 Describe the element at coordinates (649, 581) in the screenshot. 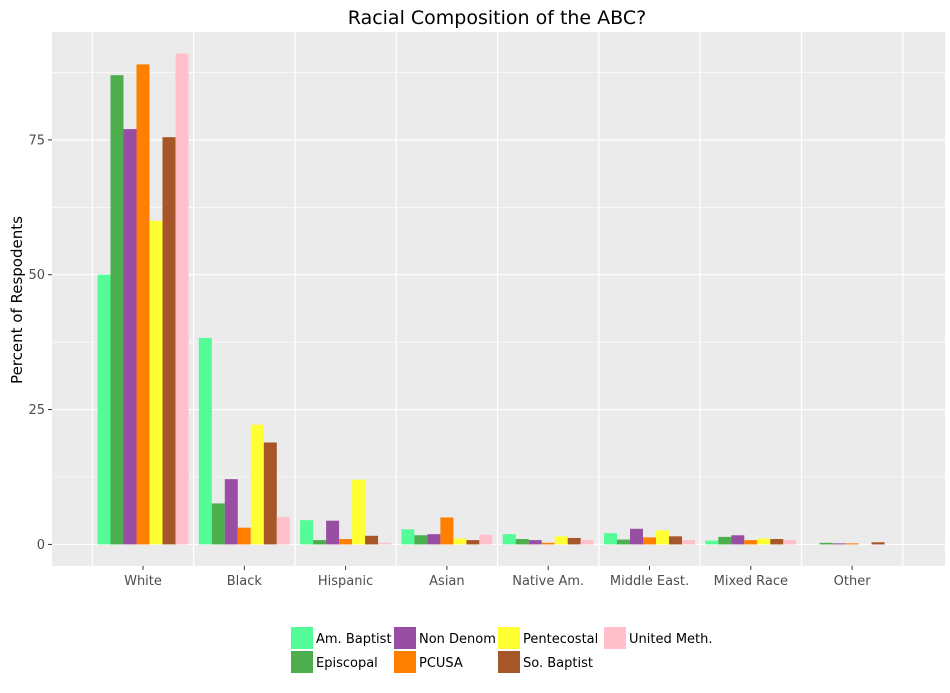

I see `x-tick-label: Middle East.` at that location.